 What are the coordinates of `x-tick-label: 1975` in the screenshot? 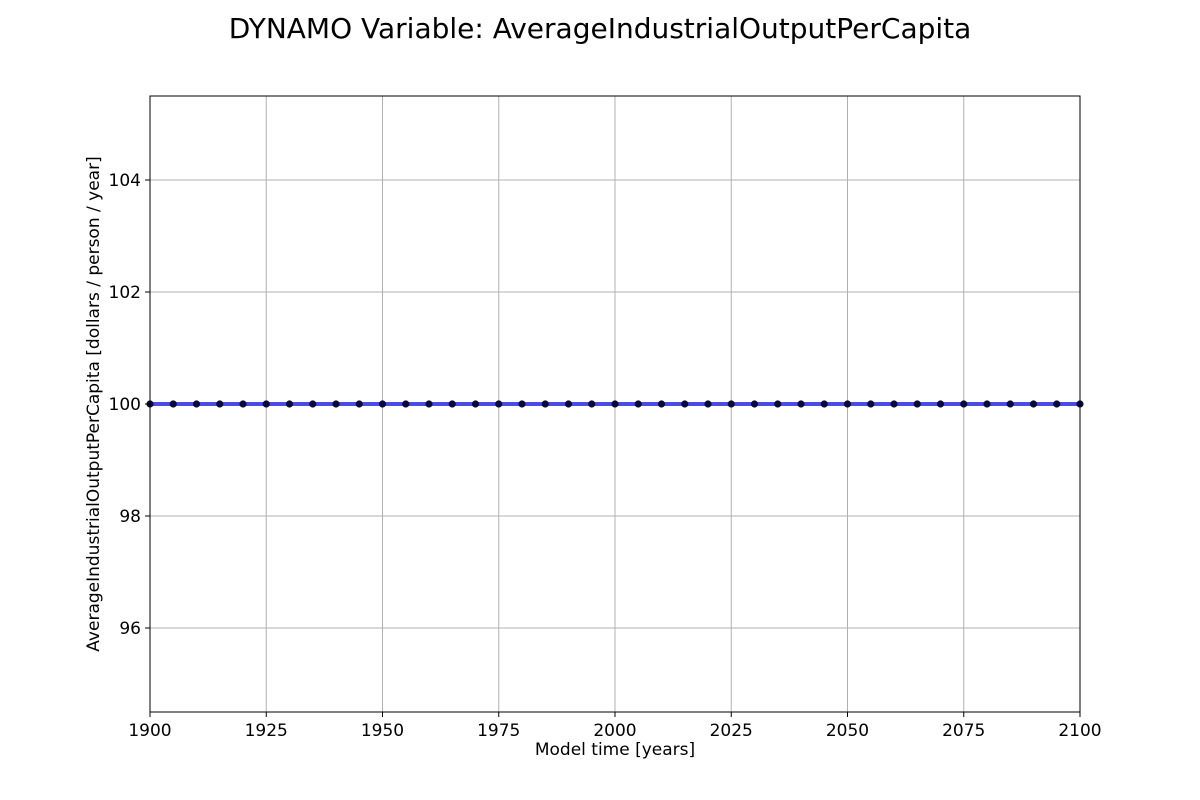 It's located at (498, 731).